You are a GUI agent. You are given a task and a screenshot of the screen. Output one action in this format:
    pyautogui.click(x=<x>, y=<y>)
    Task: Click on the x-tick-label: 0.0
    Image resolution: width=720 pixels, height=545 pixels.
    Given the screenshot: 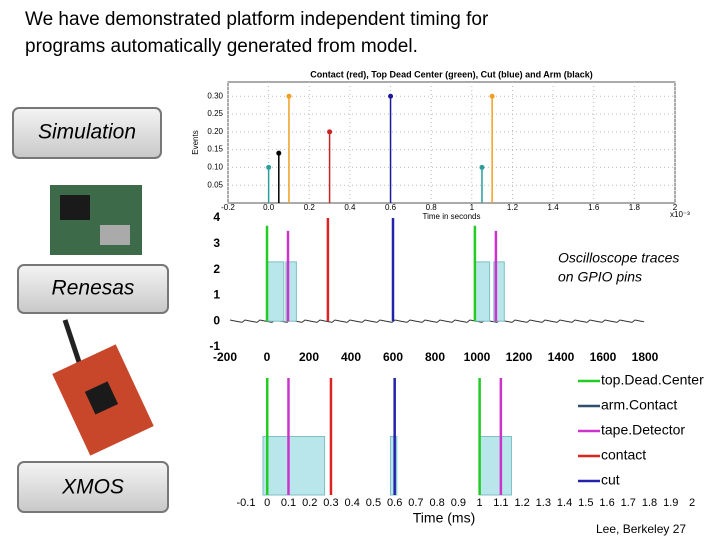 What is the action you would take?
    pyautogui.click(x=269, y=207)
    